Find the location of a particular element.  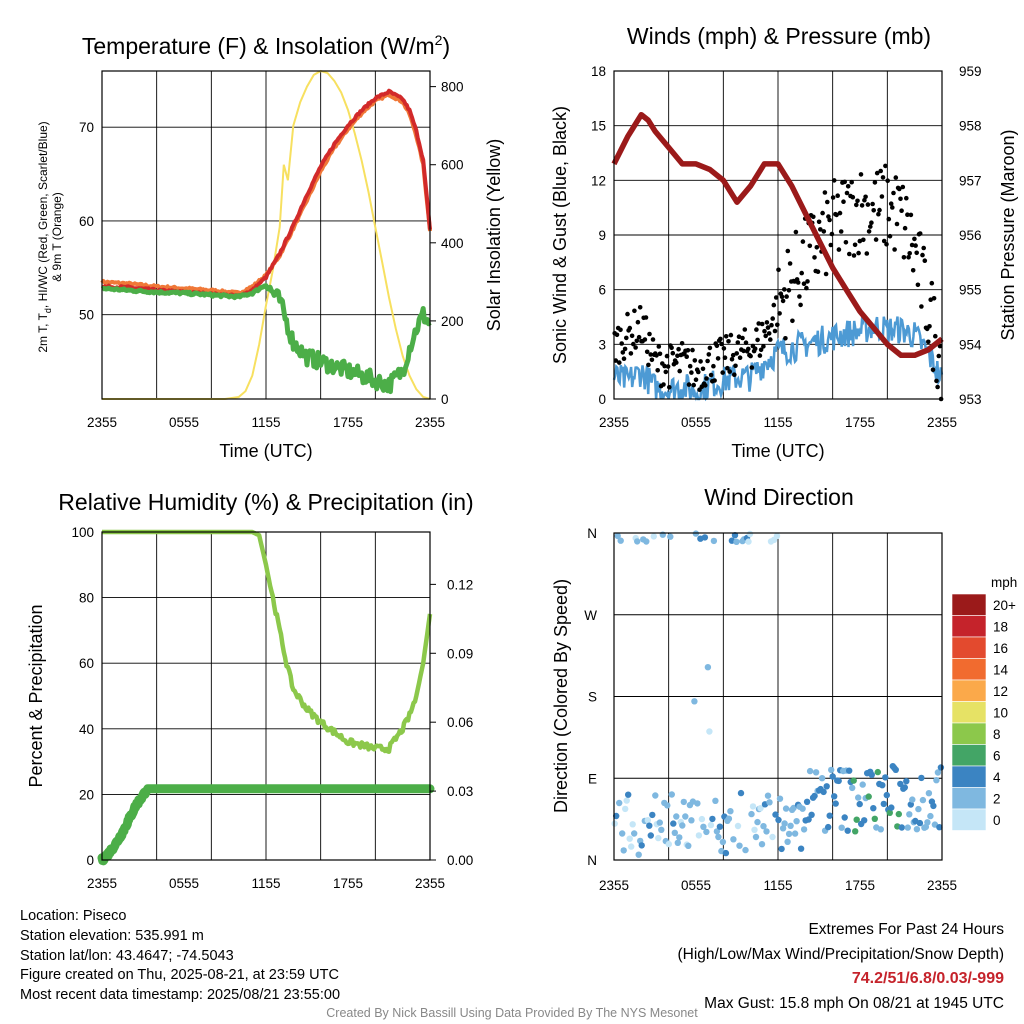

pressure-y-tick-label: 959 is located at coordinates (970, 71).